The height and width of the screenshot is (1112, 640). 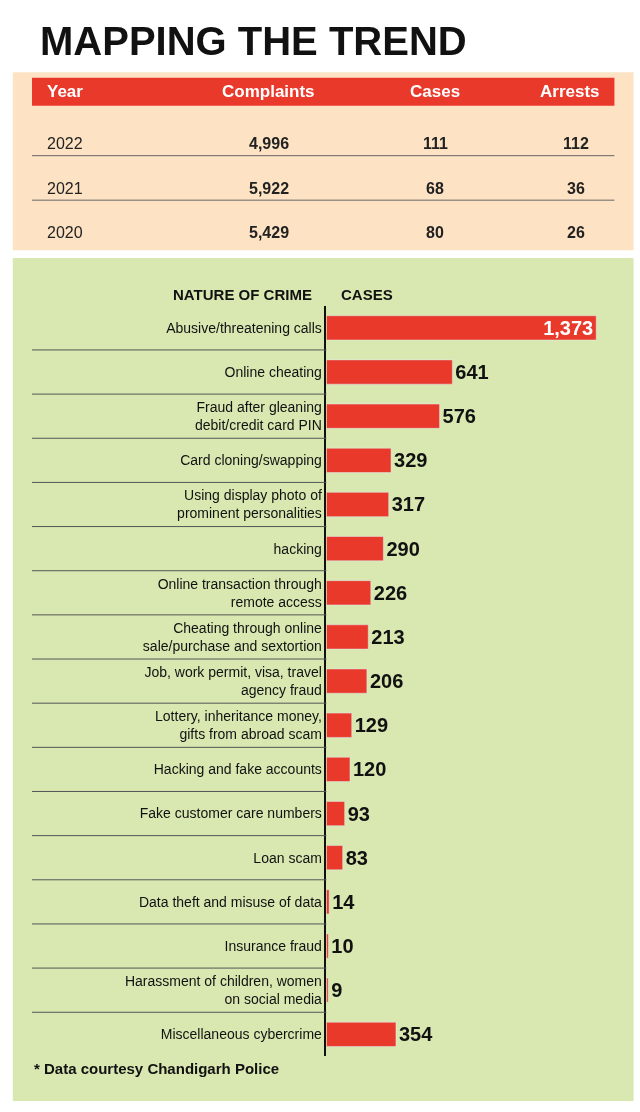 I want to click on data-label: 4,996, so click(x=269, y=143).